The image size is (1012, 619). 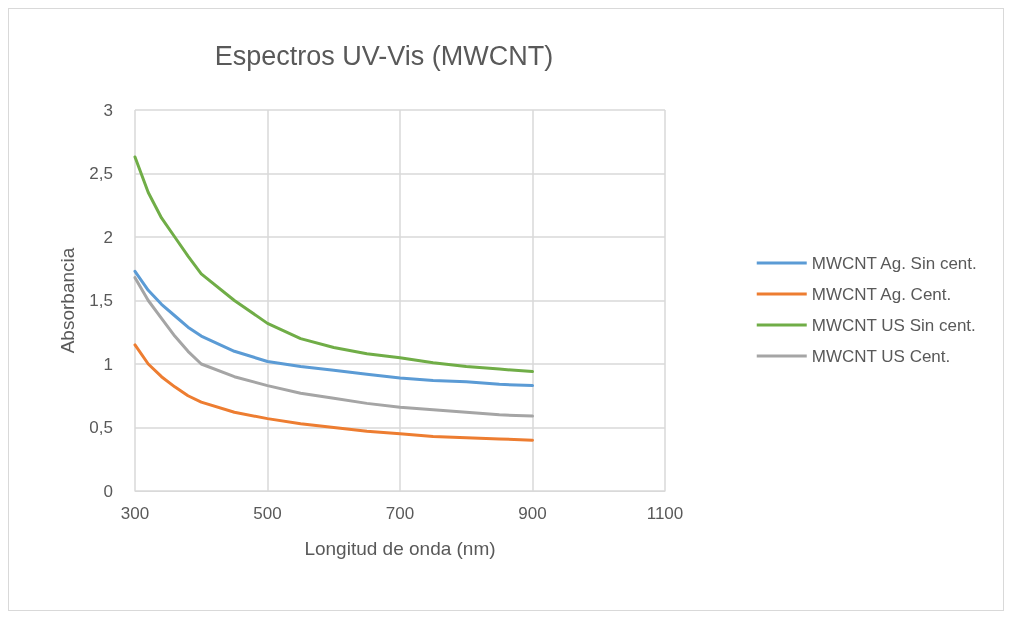 I want to click on y-tick-label: 0,5, so click(x=101, y=427).